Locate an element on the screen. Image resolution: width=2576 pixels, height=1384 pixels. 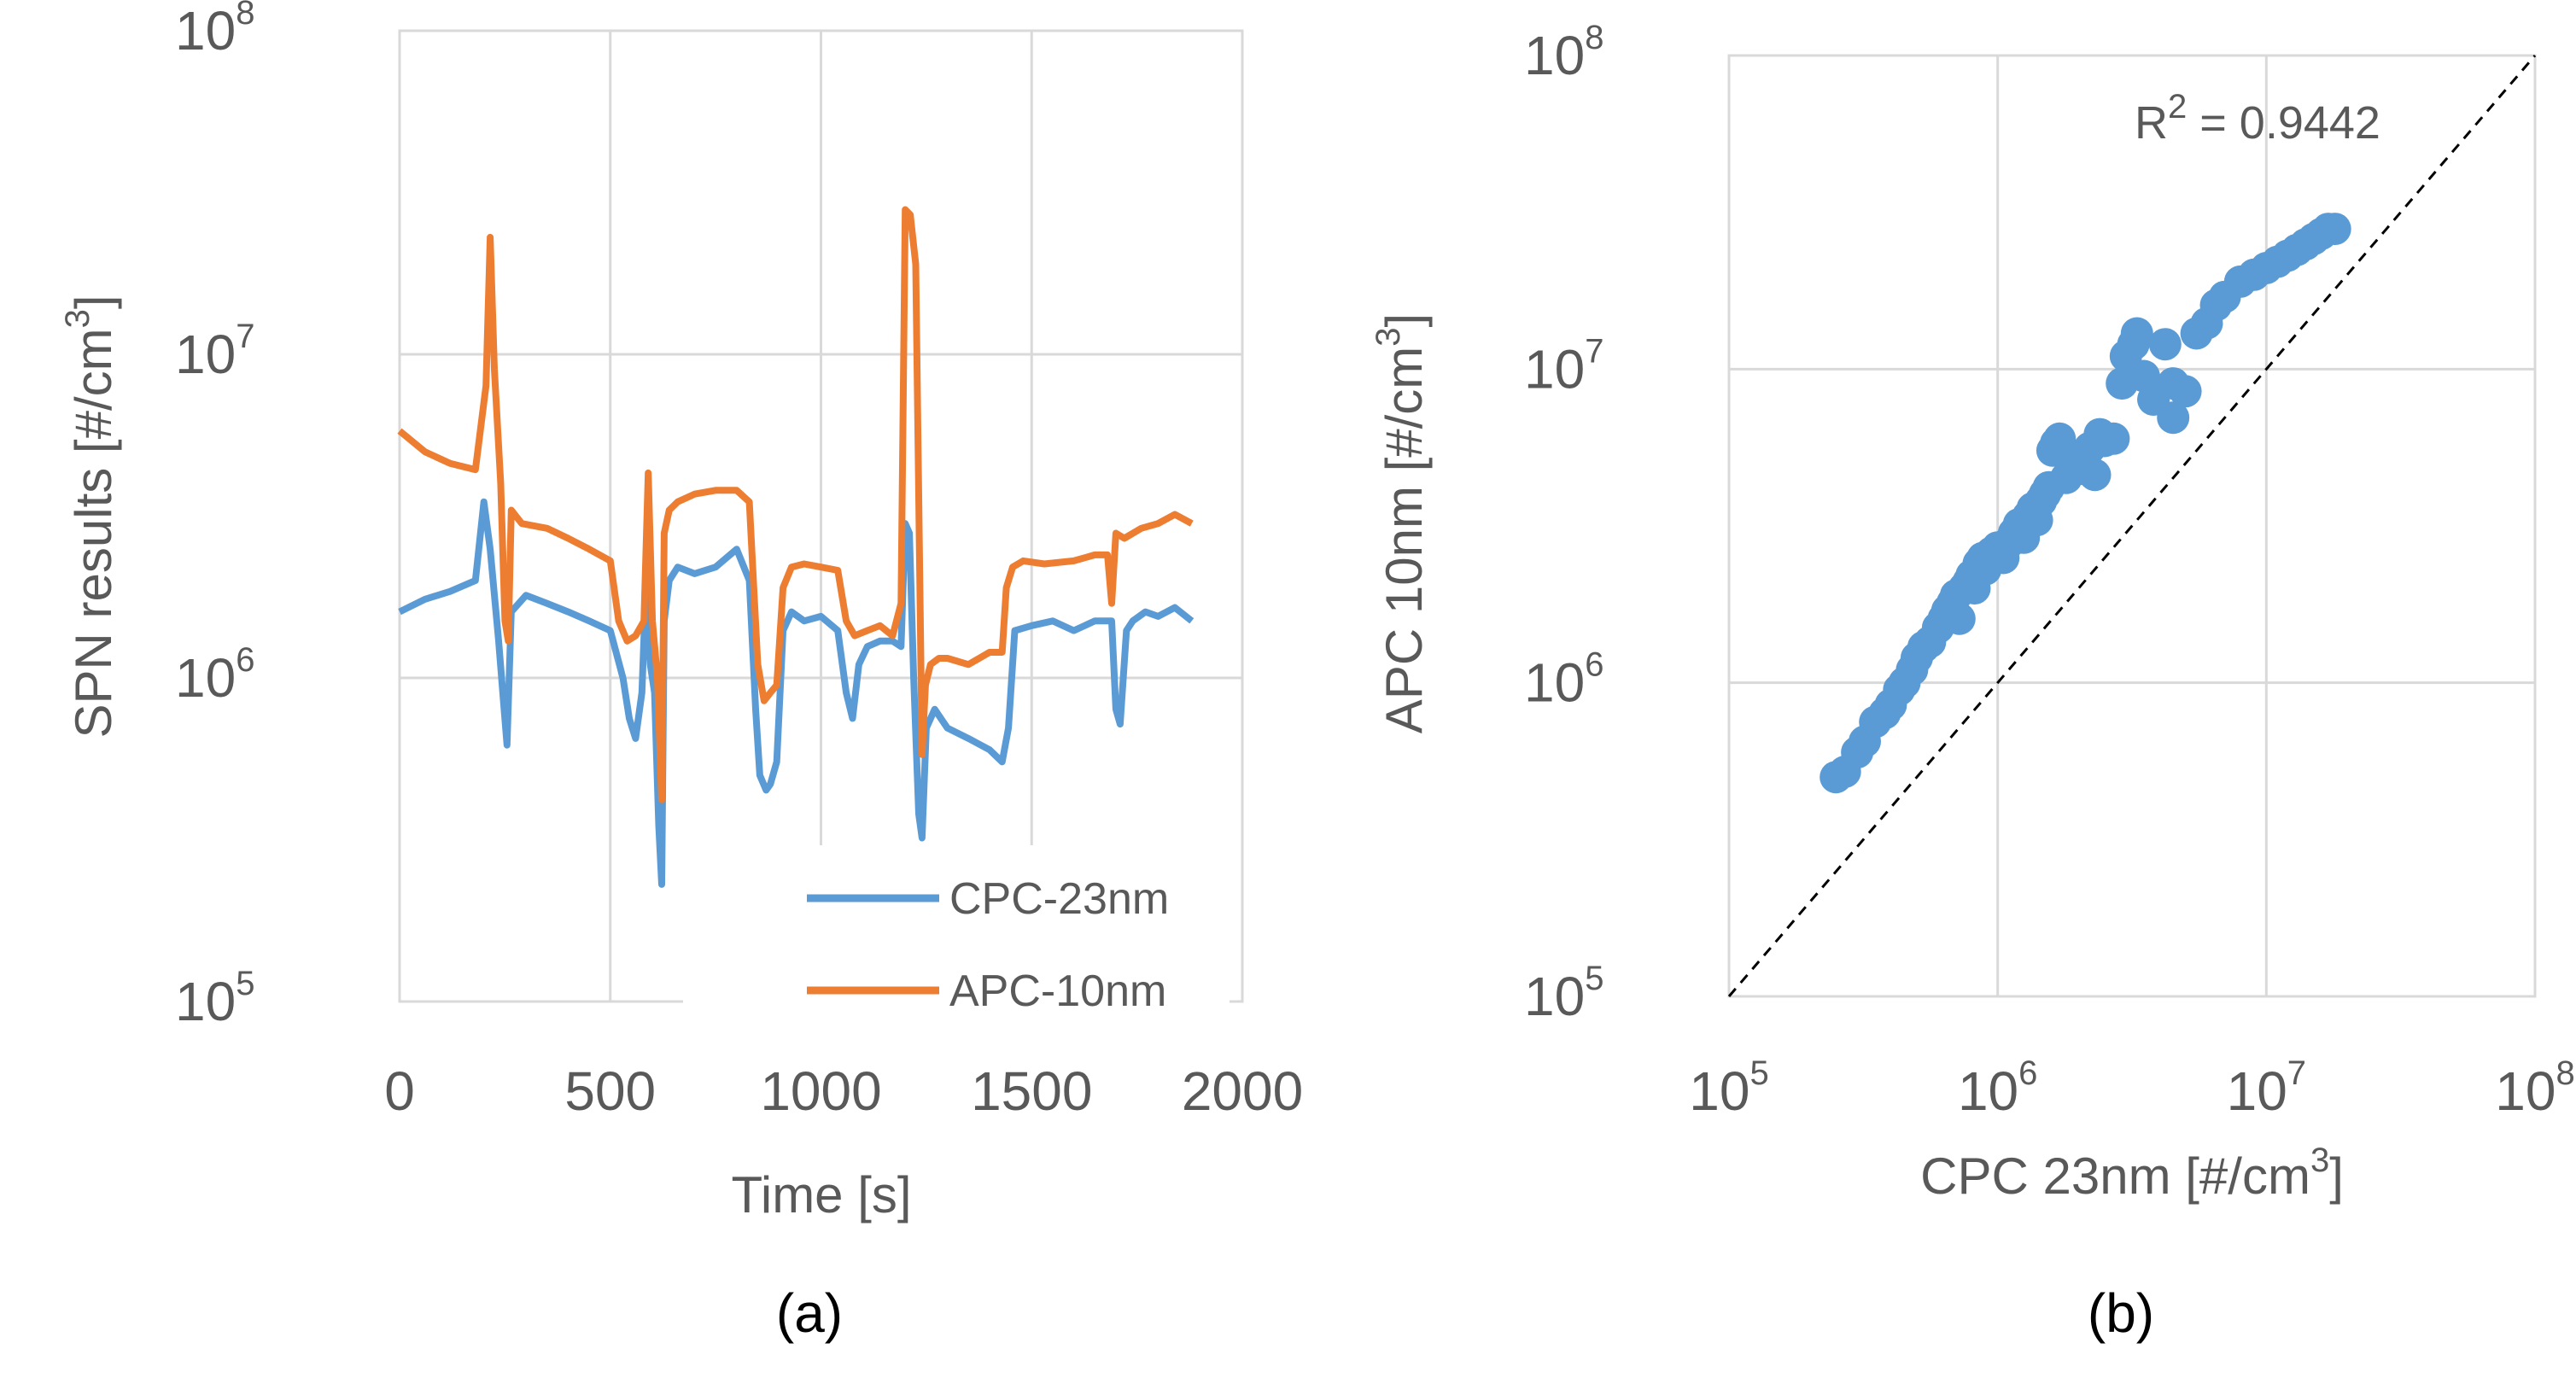
panel-b-y-axis-title-main: APC 10nm [#/cm is located at coordinates (1404, 540).